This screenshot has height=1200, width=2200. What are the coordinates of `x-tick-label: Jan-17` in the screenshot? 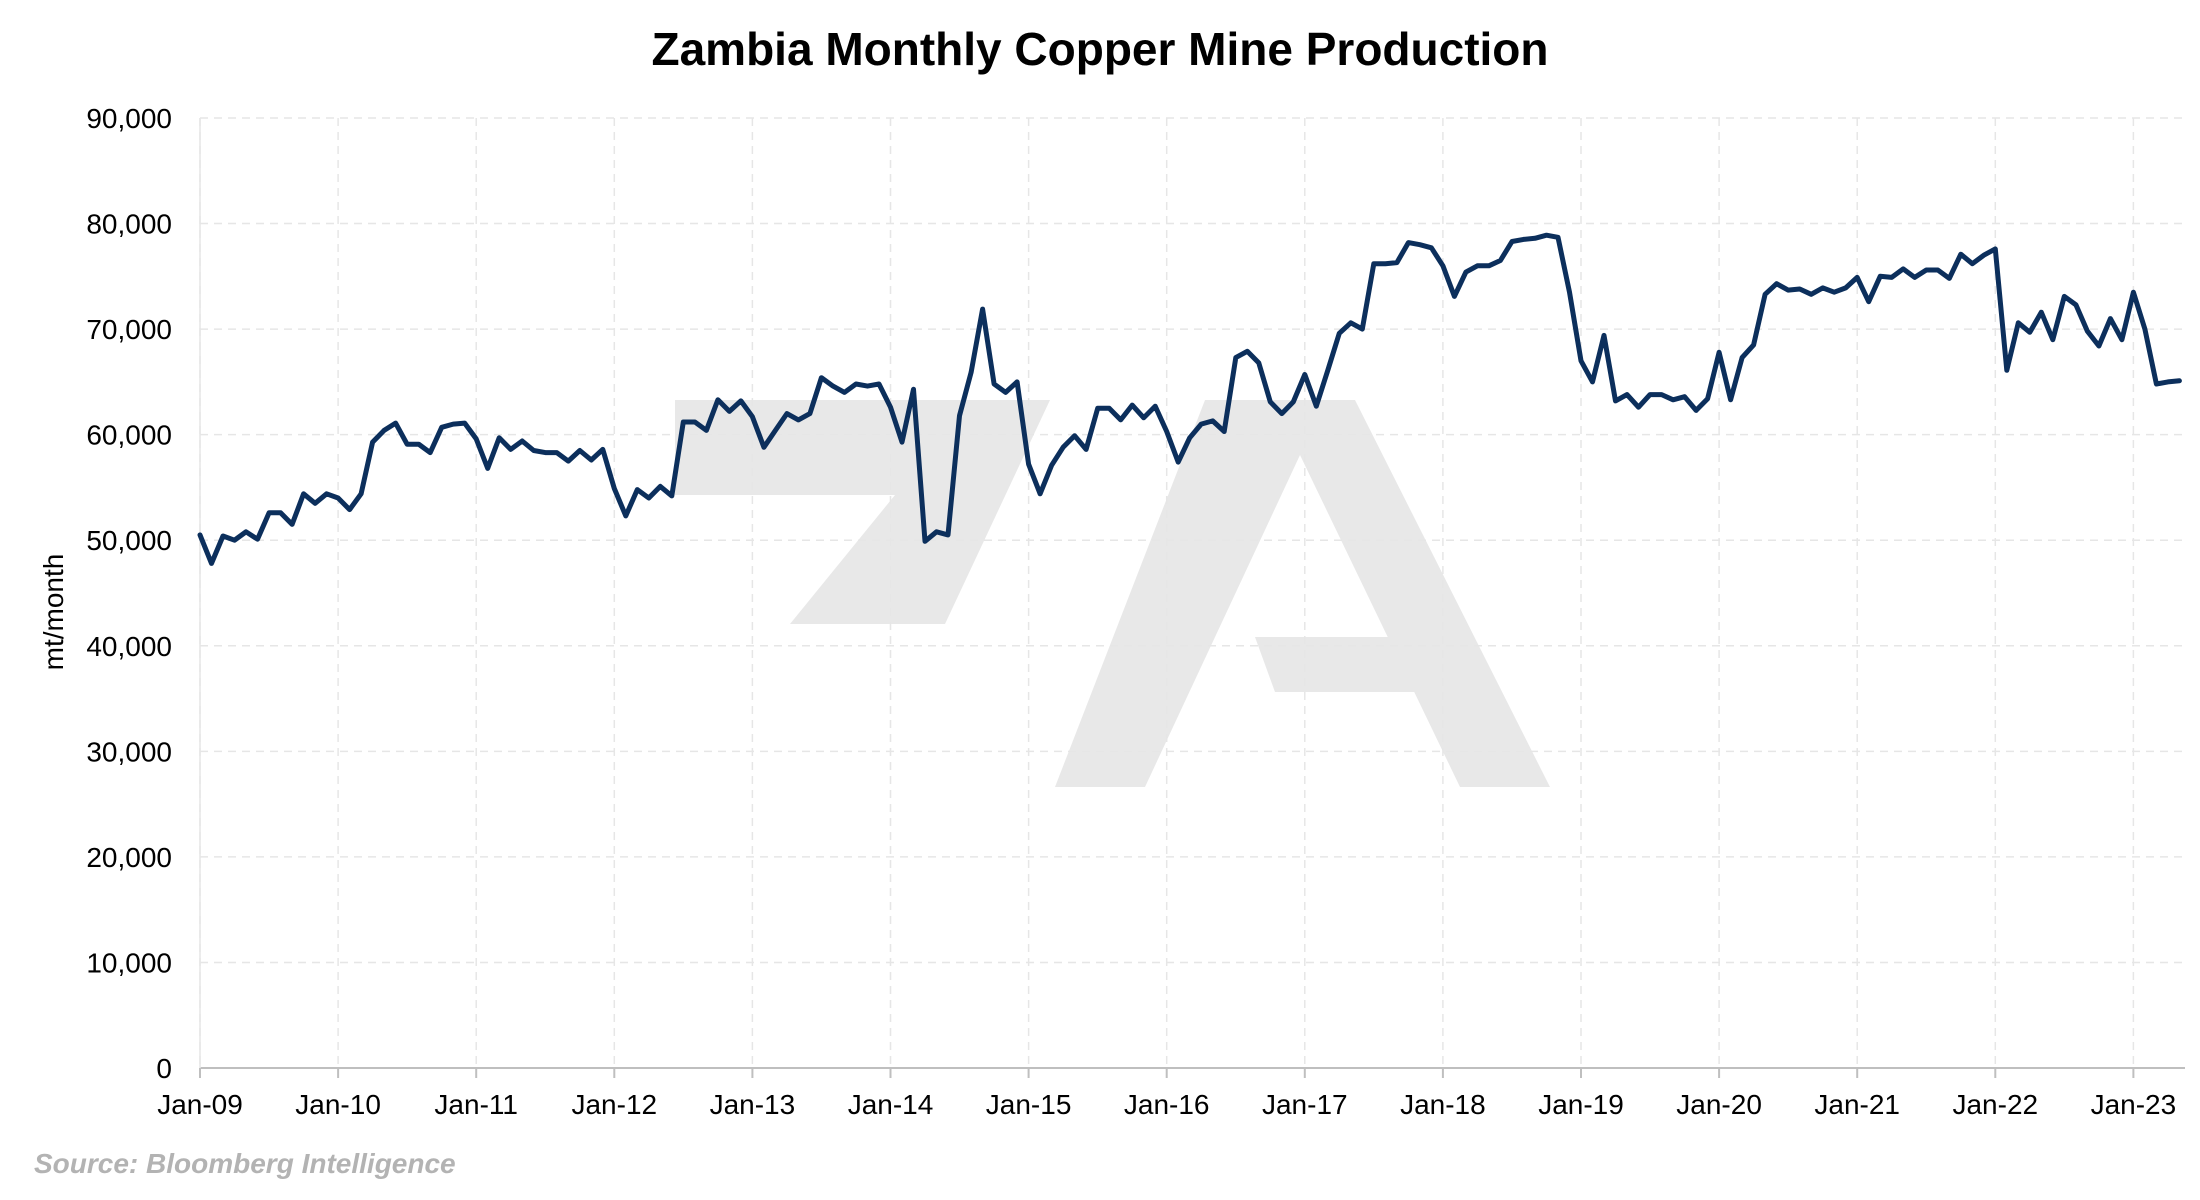 It's located at (1305, 1104).